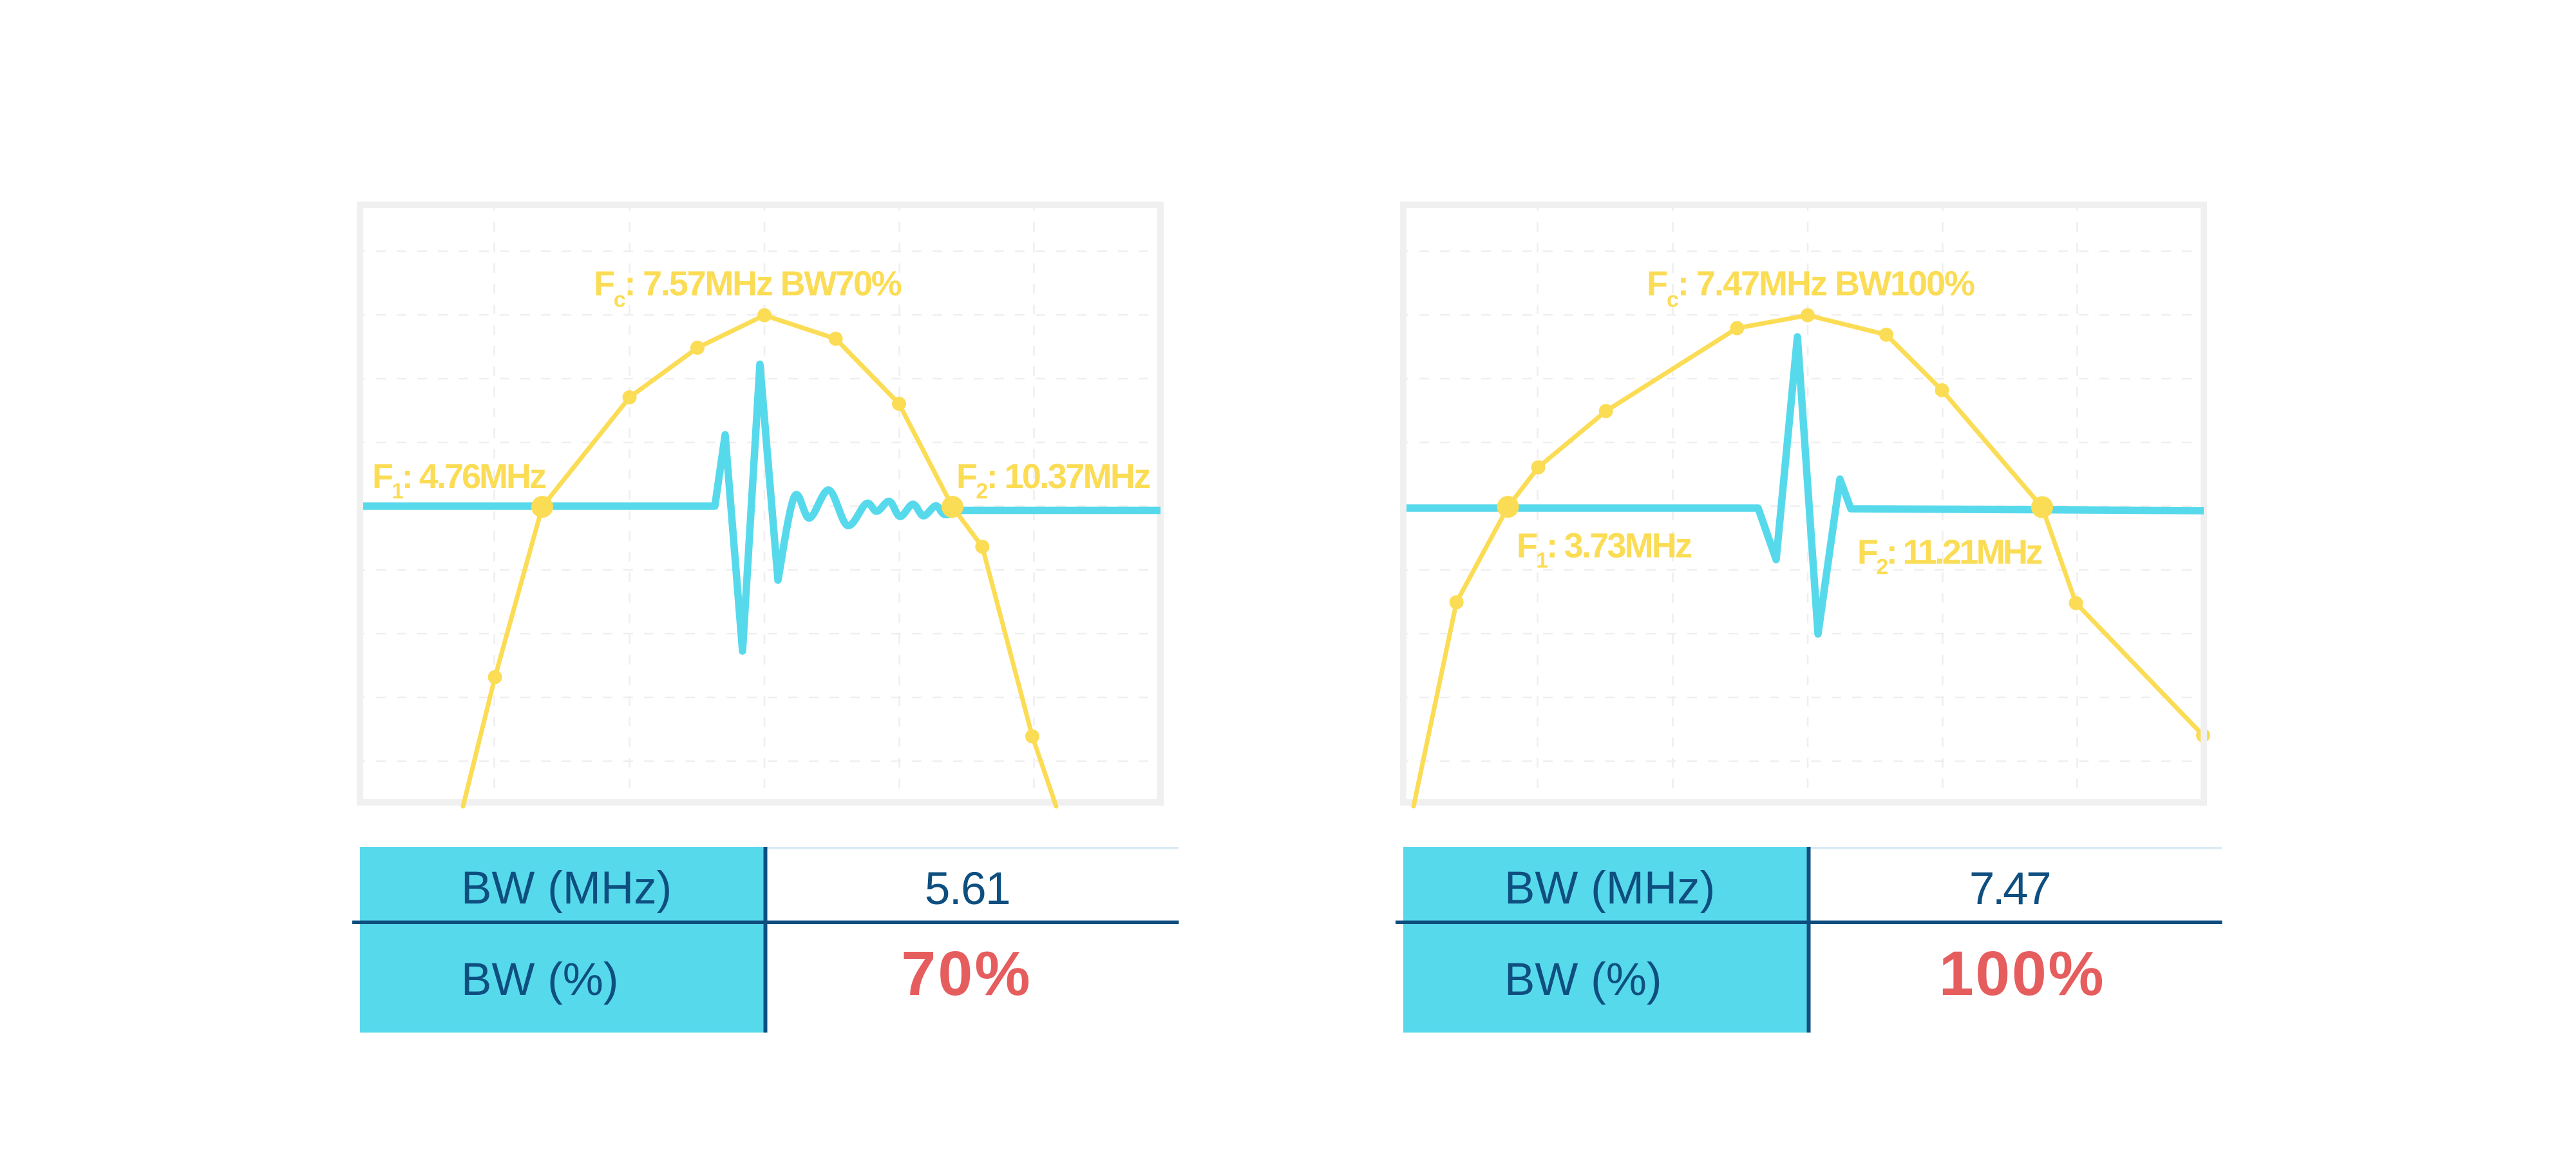 The image size is (2576, 1154). Describe the element at coordinates (2022, 973) in the screenshot. I see `svg-text: 100%` at that location.